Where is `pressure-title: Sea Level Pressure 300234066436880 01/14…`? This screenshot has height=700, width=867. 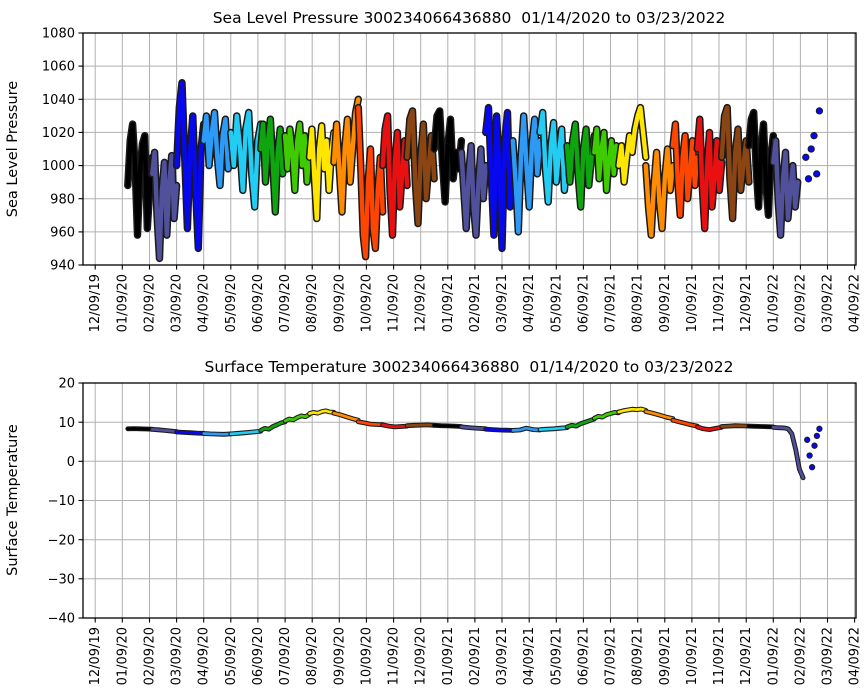
pressure-title: Sea Level Pressure 300234066436880 01/14… is located at coordinates (469, 18).